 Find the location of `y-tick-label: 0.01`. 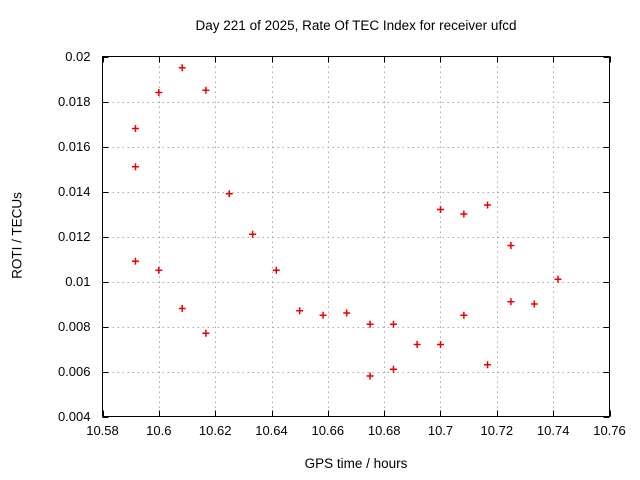

y-tick-label: 0.01 is located at coordinates (77, 281).